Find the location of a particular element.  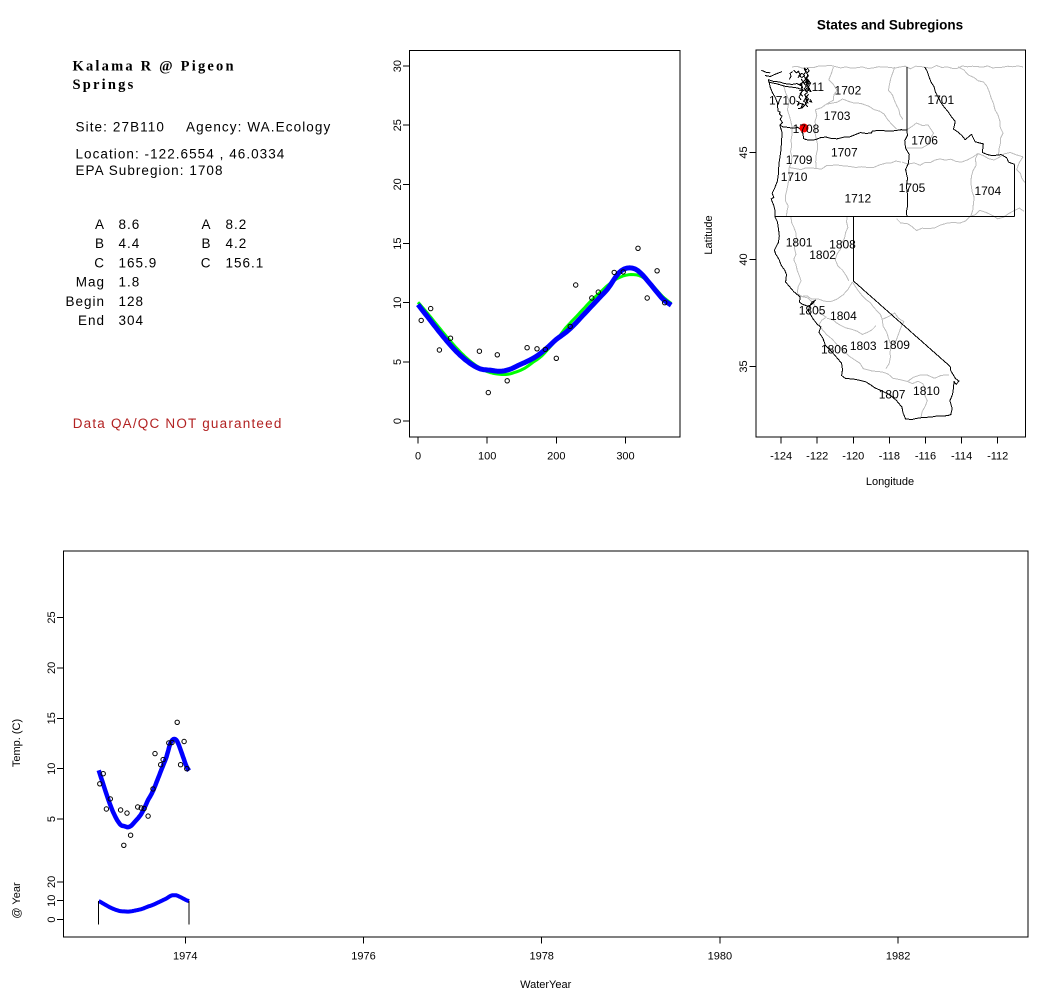

svg-text: 1709 is located at coordinates (799, 160).